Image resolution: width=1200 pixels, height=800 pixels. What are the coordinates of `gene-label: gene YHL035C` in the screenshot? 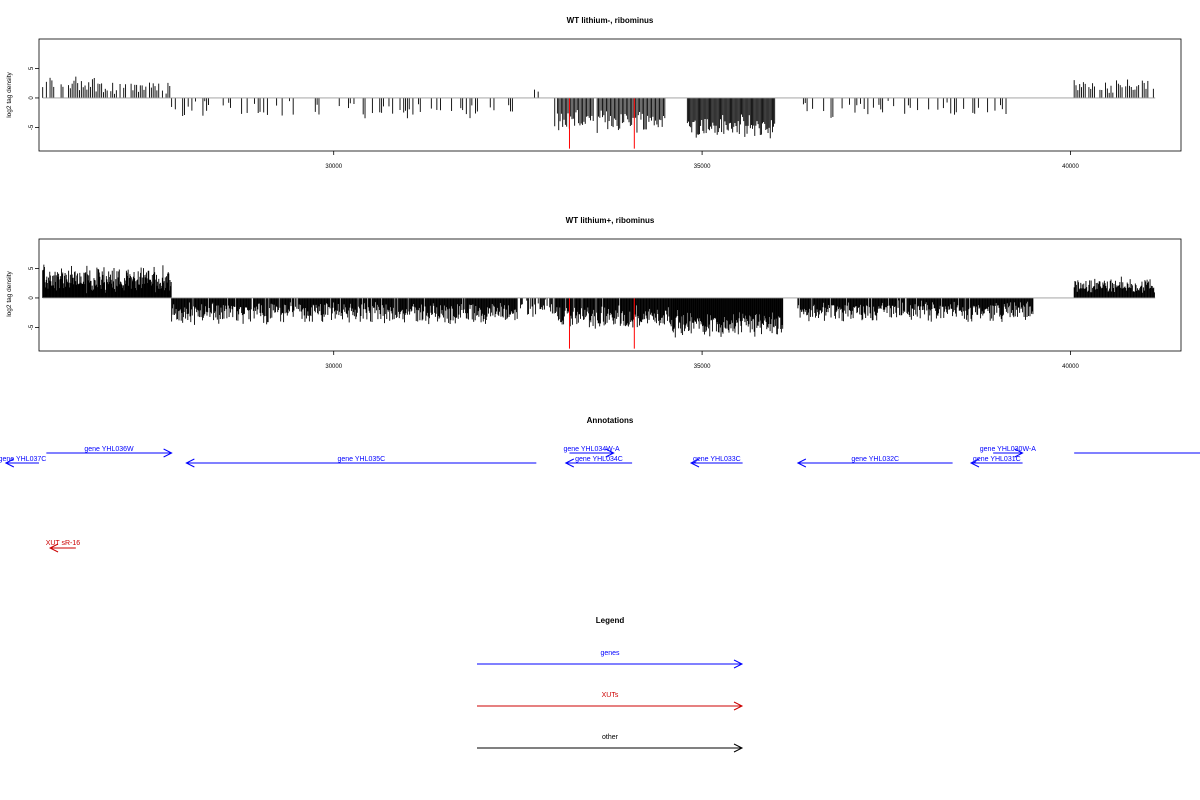 It's located at (361, 459).